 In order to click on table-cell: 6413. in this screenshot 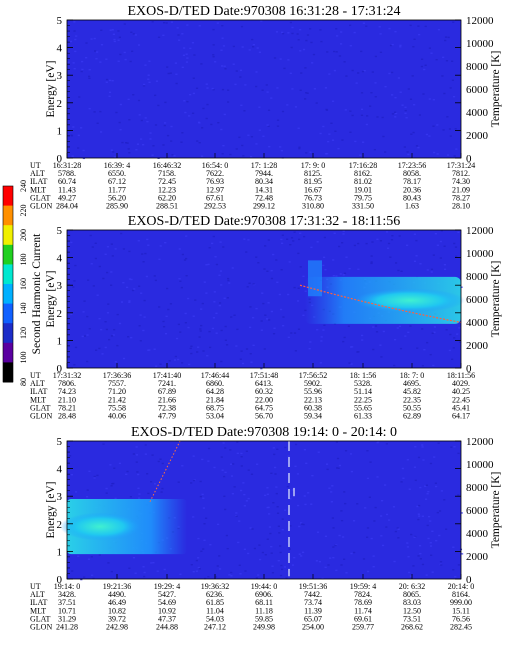, I will do `click(264, 383)`.